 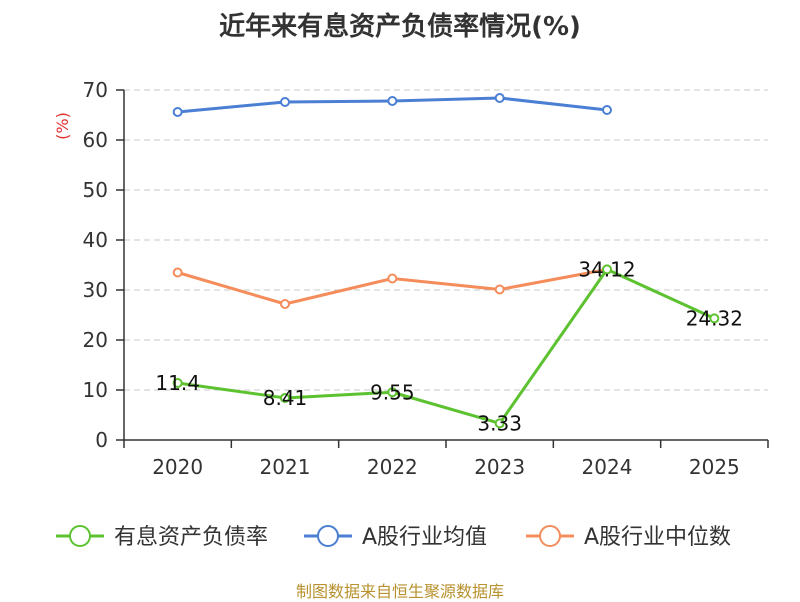 I want to click on legend-item: A股行业均值, so click(x=395, y=537).